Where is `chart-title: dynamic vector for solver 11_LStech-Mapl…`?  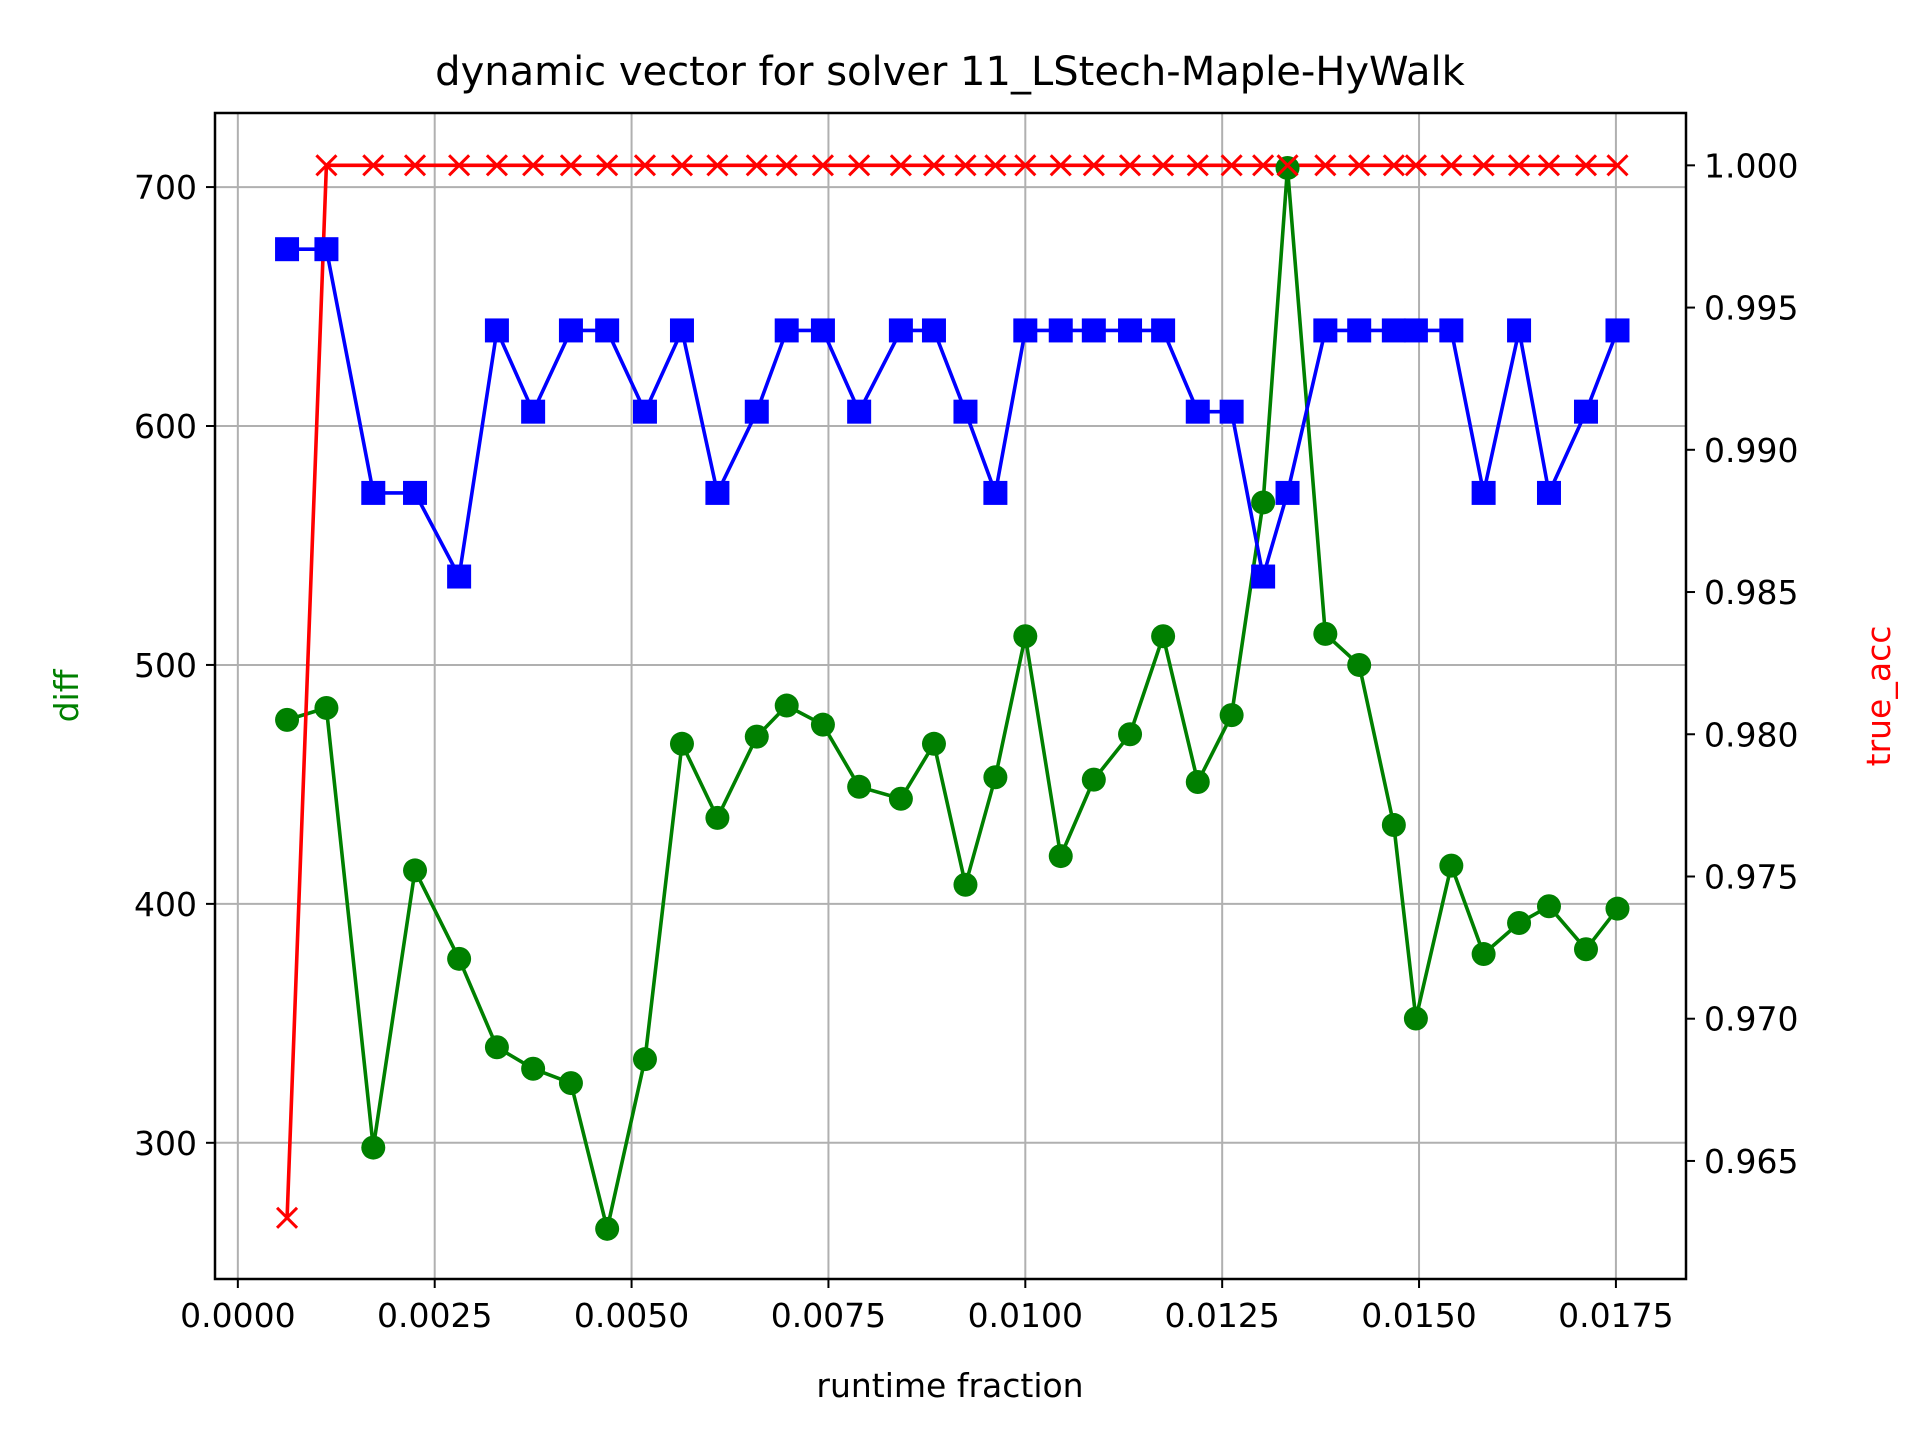
chart-title: dynamic vector for solver 11_LStech-Mapl… is located at coordinates (950, 72).